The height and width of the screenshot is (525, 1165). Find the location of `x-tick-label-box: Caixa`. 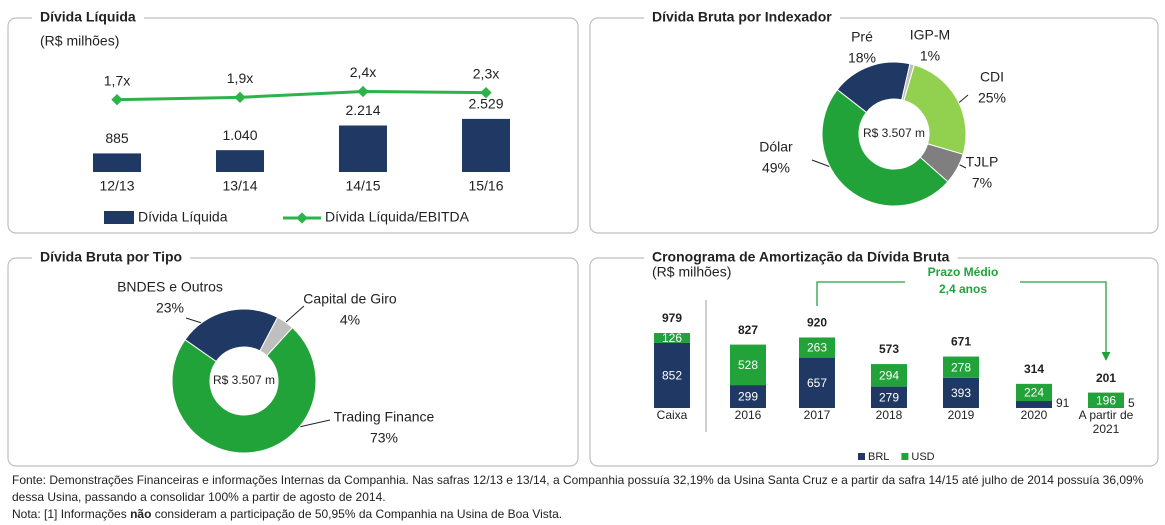

x-tick-label-box: Caixa is located at coordinates (672, 415).